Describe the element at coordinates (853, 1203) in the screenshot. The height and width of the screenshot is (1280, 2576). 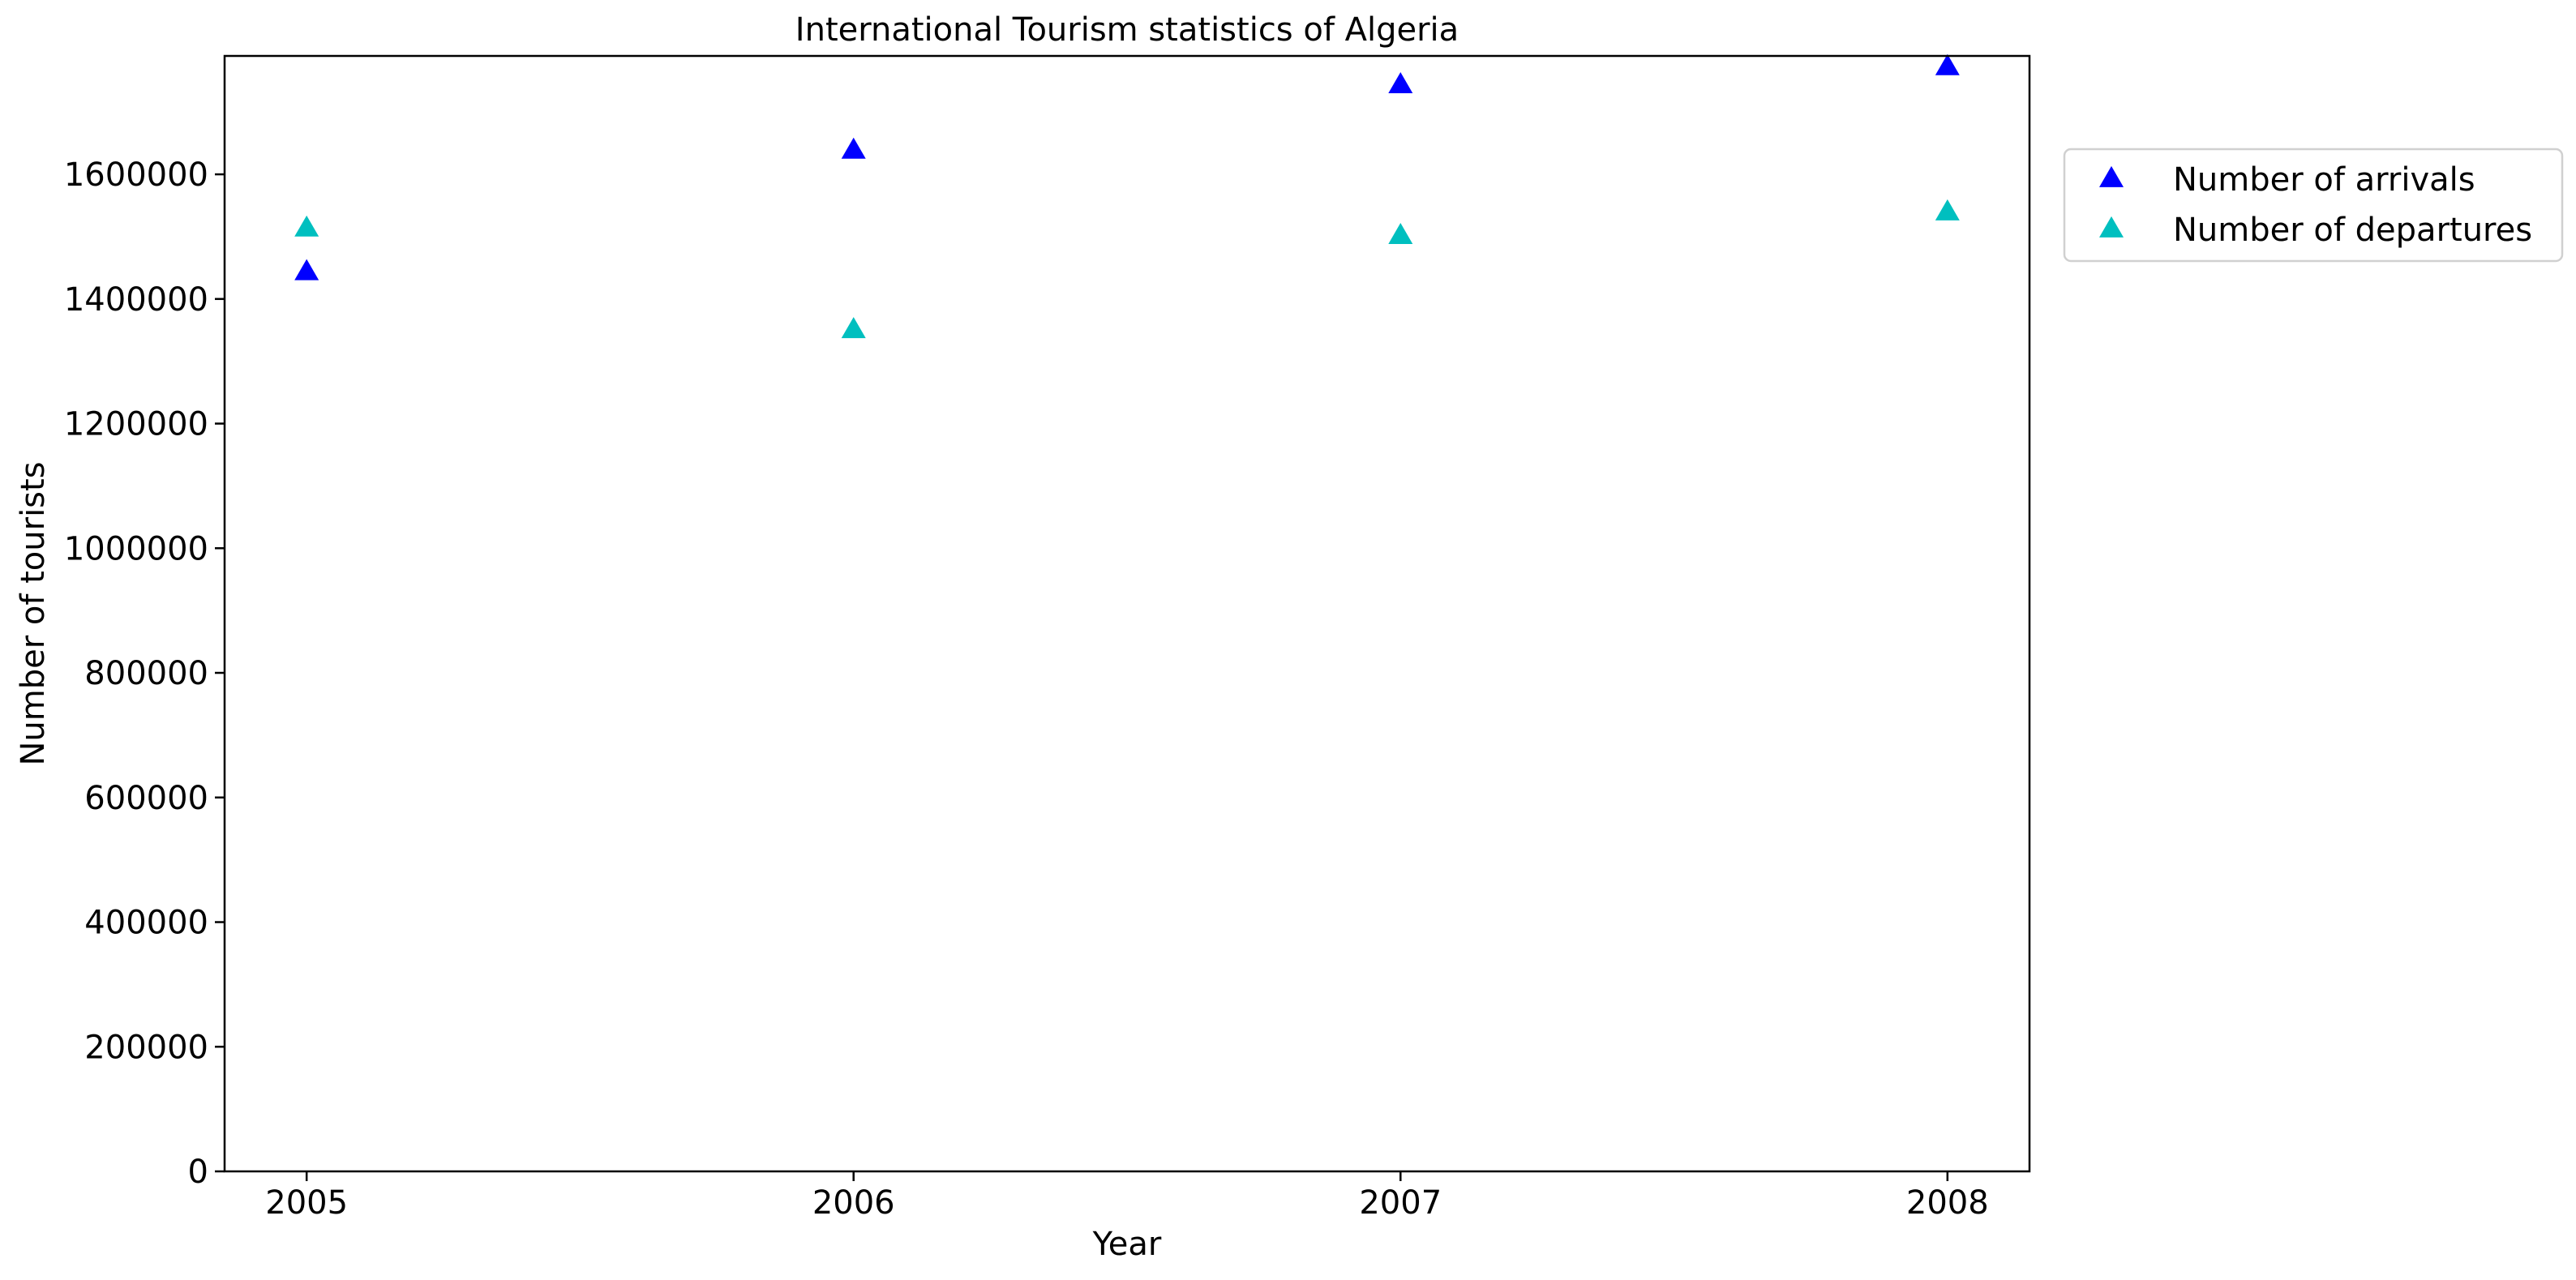
I see `x-tick-label: 2006` at that location.